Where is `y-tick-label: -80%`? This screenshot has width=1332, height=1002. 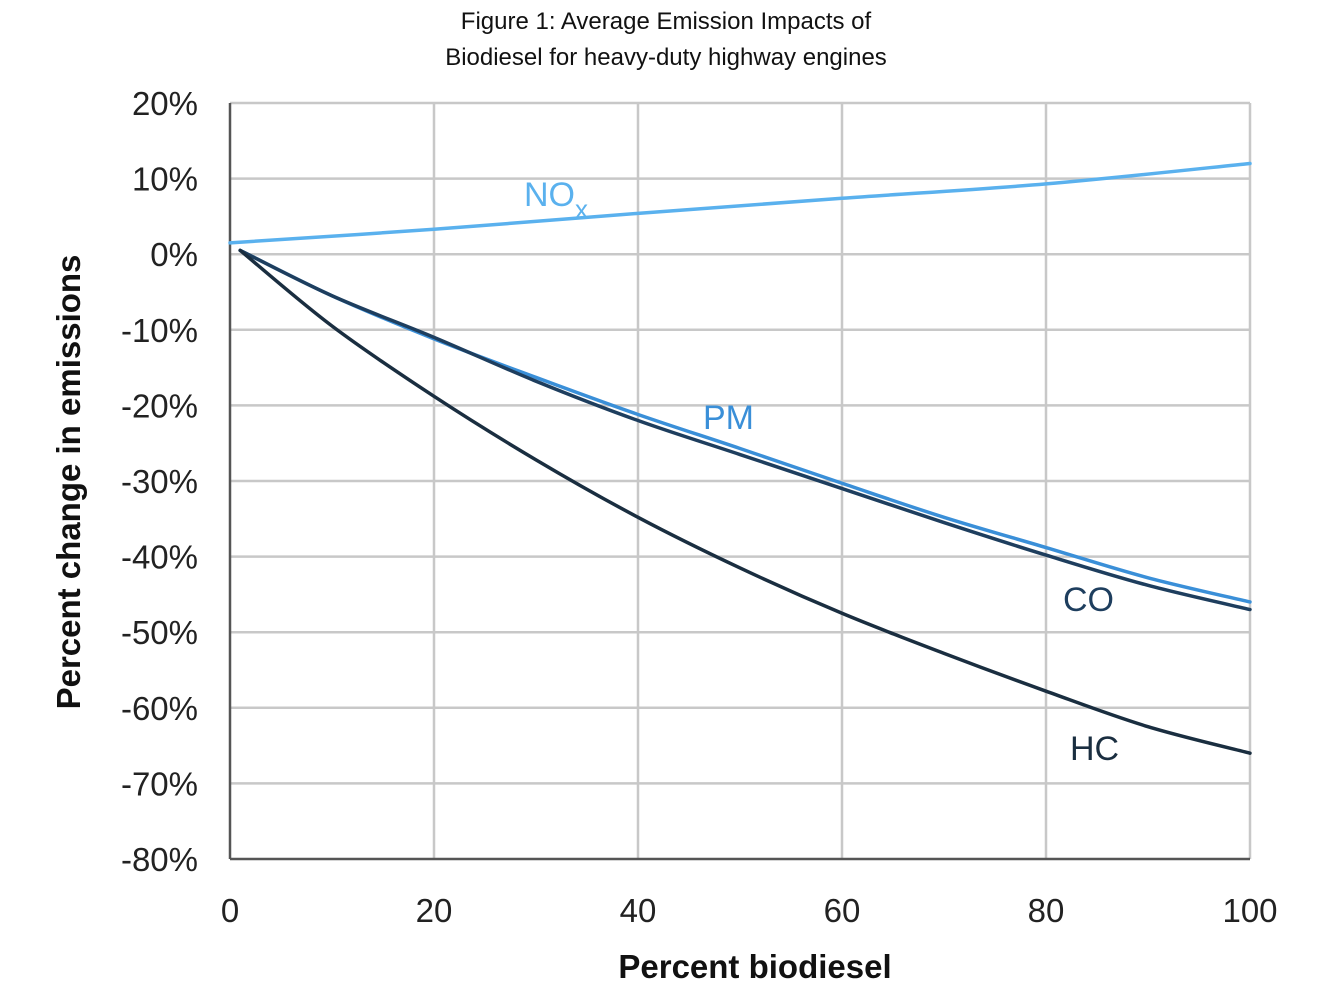 y-tick-label: -80% is located at coordinates (159, 859).